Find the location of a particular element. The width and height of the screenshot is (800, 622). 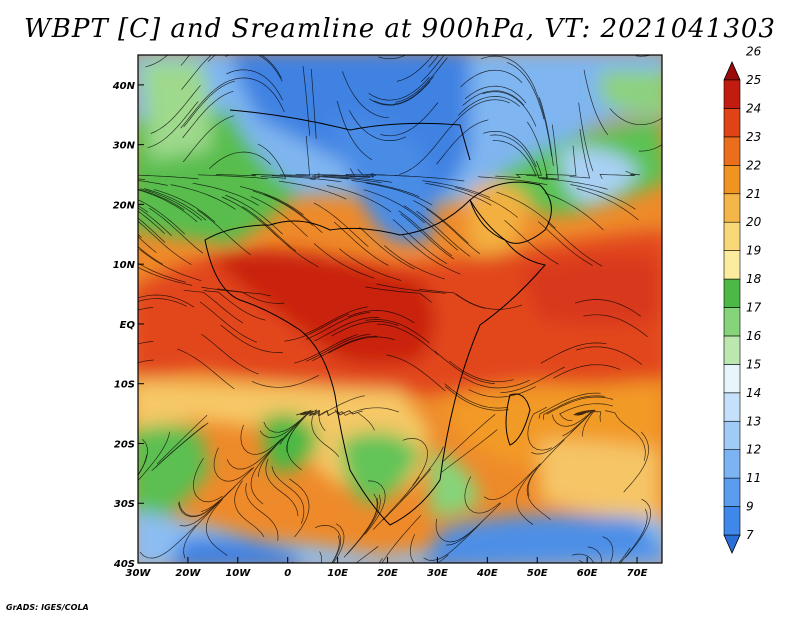

lon-tick-label: 0 is located at coordinates (287, 573).